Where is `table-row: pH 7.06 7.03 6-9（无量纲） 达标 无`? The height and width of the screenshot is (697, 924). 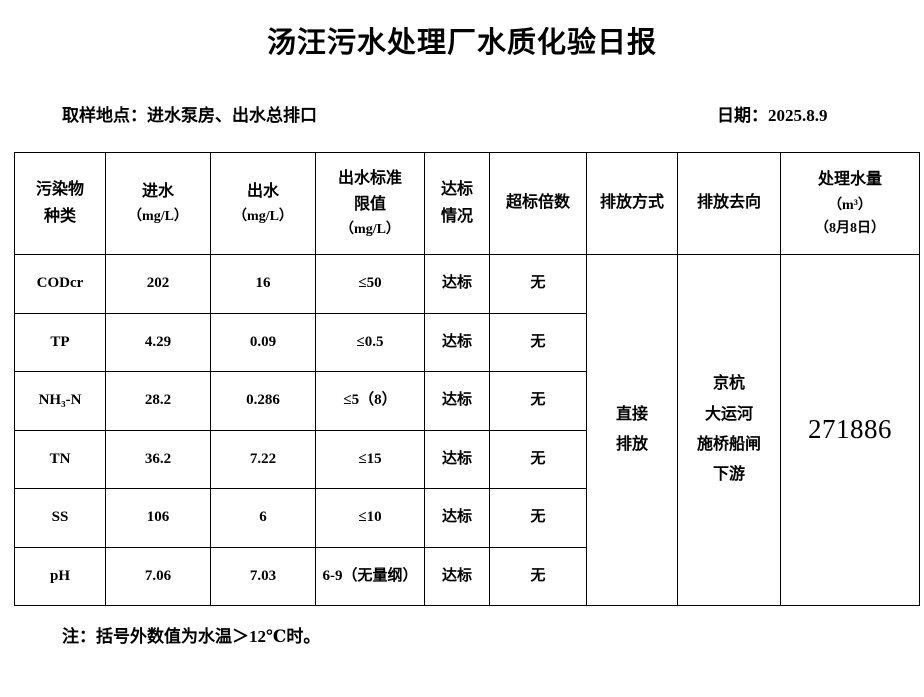 table-row: pH 7.06 7.03 6-9（无量纲） 达标 无 is located at coordinates (467, 576).